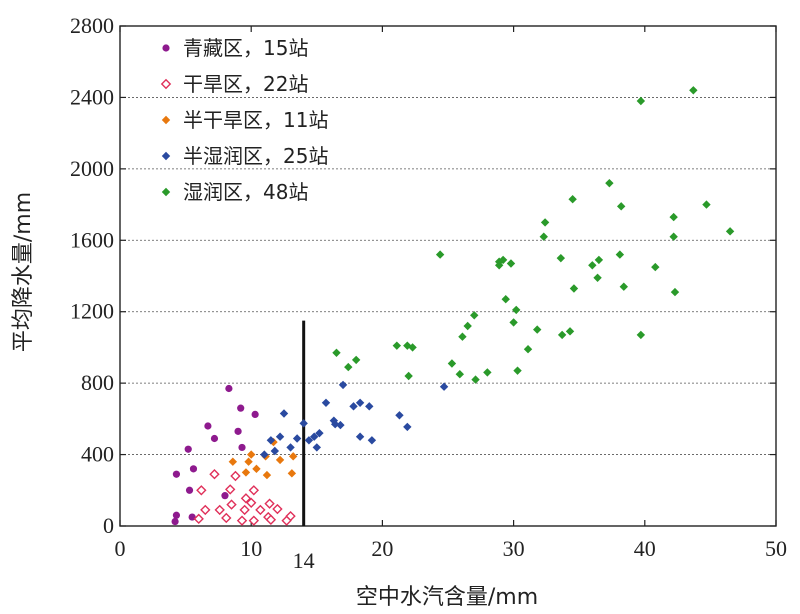 The width and height of the screenshot is (800, 614). Describe the element at coordinates (108, 525) in the screenshot. I see `y-tick-label: 0` at that location.